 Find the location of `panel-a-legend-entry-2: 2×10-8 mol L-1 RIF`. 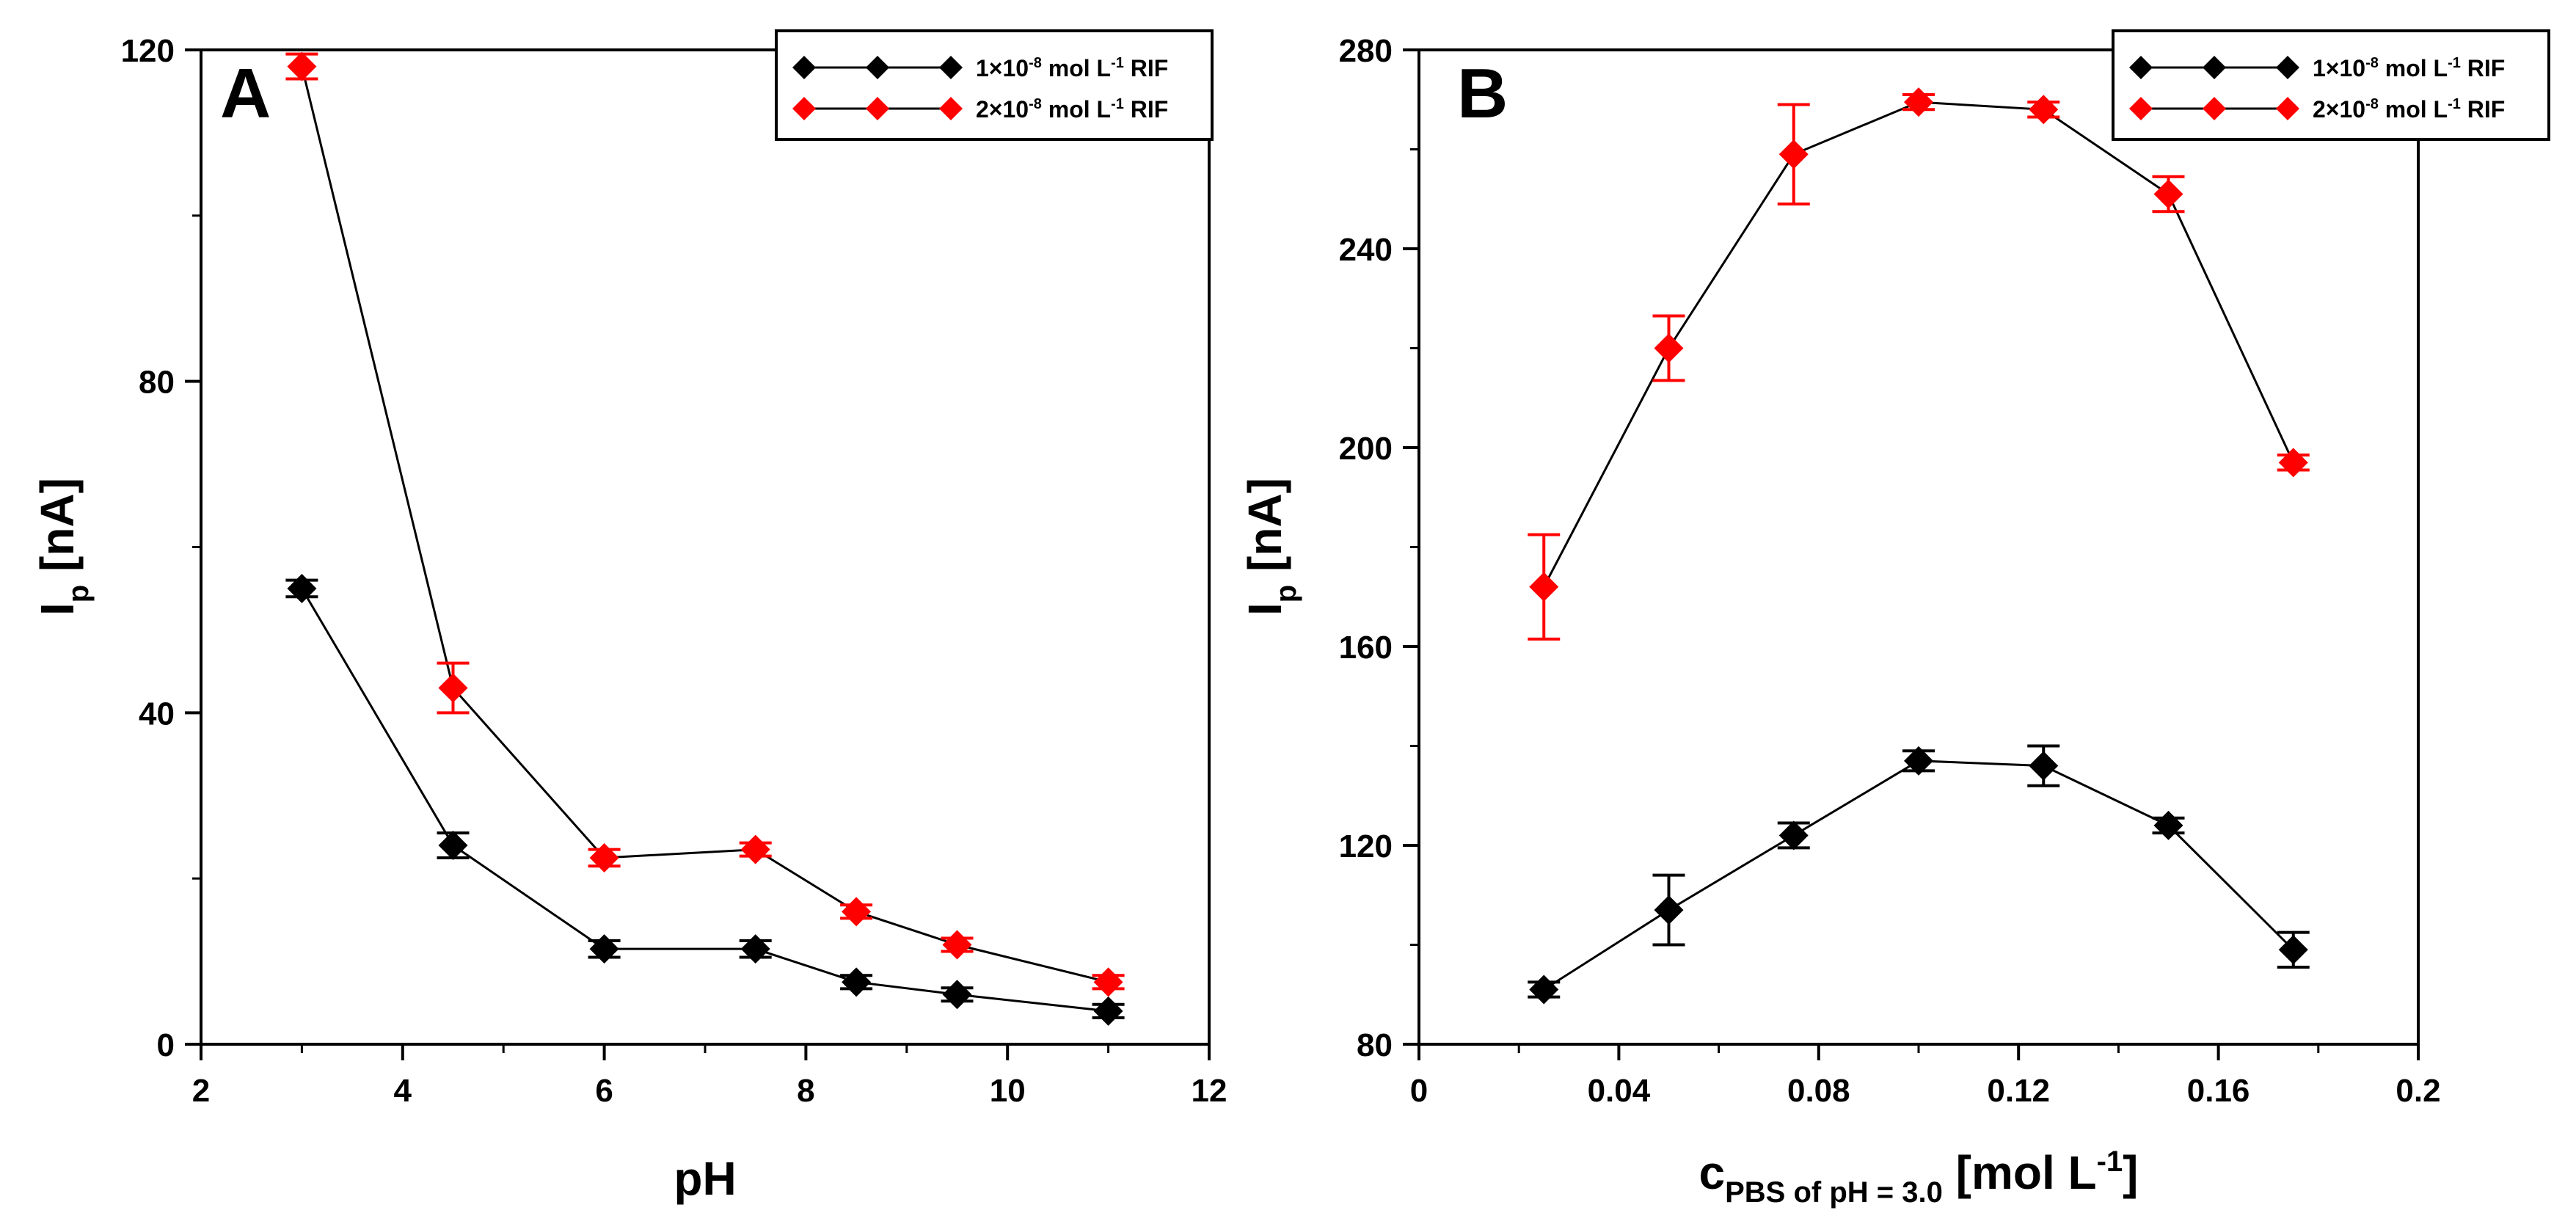

panel-a-legend-entry-2: 2×10-8 mol L-1 RIF is located at coordinates (980, 109).